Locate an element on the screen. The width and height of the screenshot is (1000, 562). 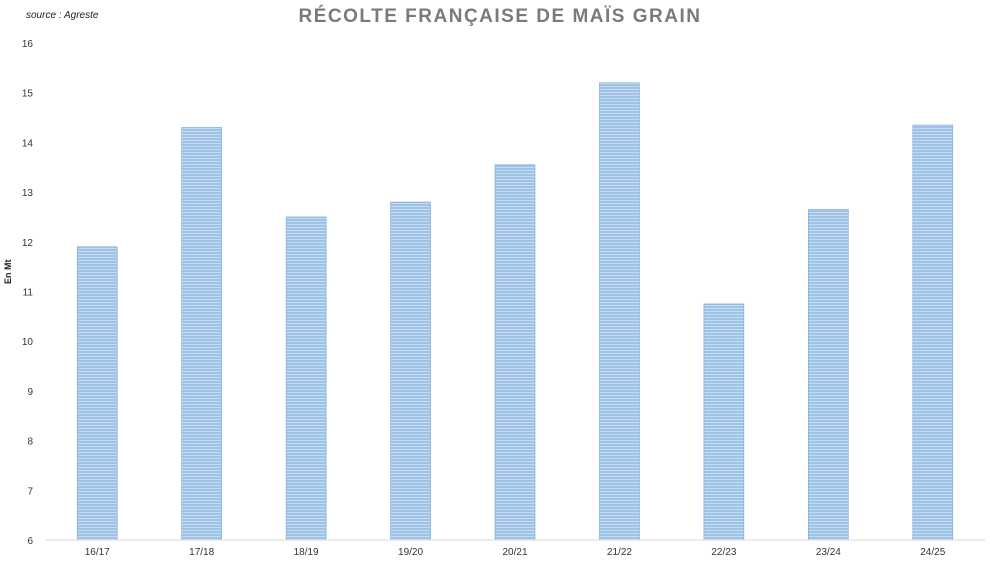
y-tick-label: 13 is located at coordinates (28, 193).